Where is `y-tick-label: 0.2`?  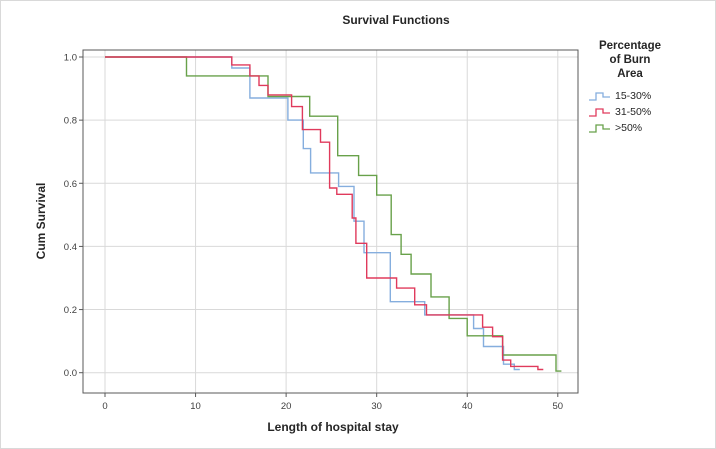 y-tick-label: 0.2 is located at coordinates (70, 310).